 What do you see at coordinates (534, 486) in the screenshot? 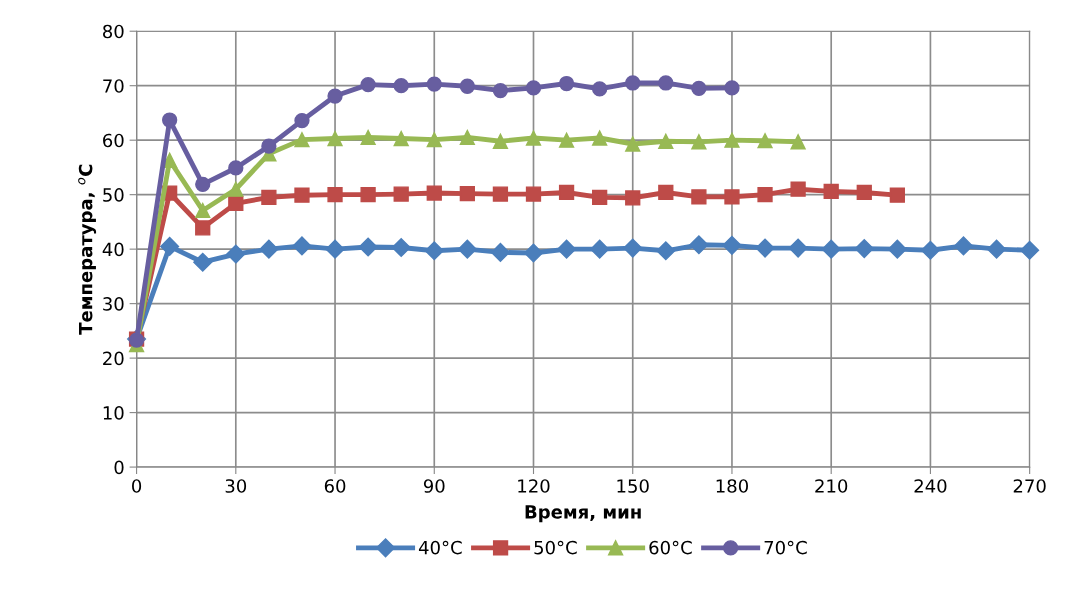
I see `x-tick-label: 120` at bounding box center [534, 486].